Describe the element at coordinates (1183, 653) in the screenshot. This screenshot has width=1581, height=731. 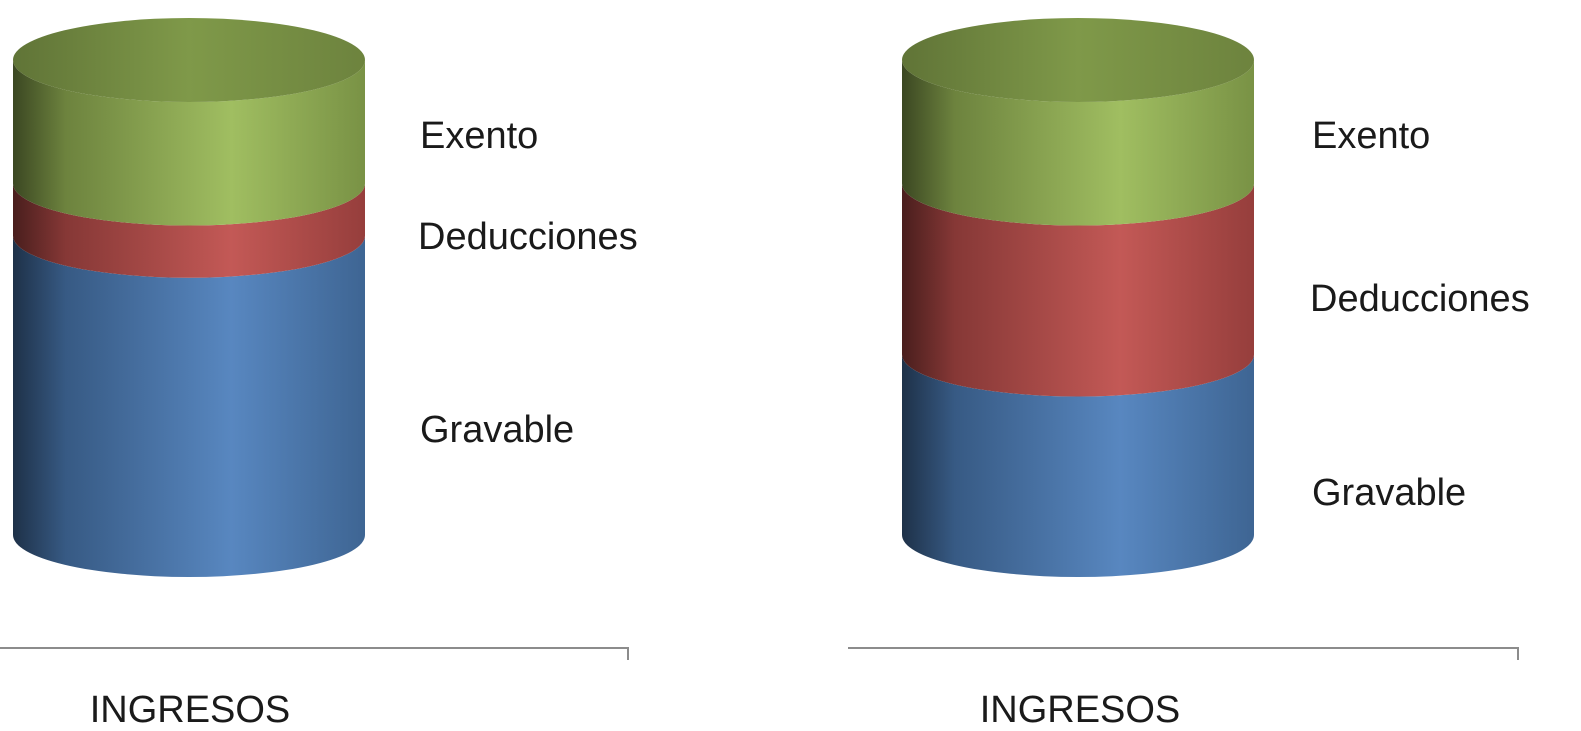
I see `x-axis-right` at that location.